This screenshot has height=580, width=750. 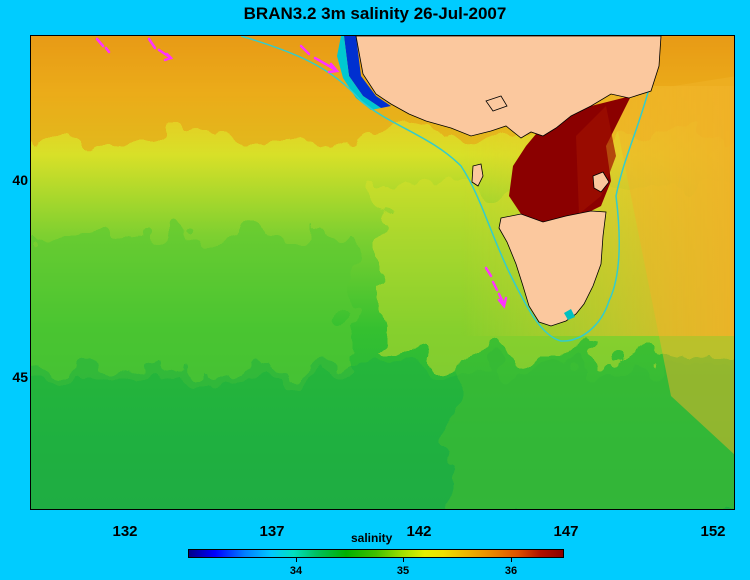 What do you see at coordinates (477, 175) in the screenshot?
I see `king-island` at bounding box center [477, 175].